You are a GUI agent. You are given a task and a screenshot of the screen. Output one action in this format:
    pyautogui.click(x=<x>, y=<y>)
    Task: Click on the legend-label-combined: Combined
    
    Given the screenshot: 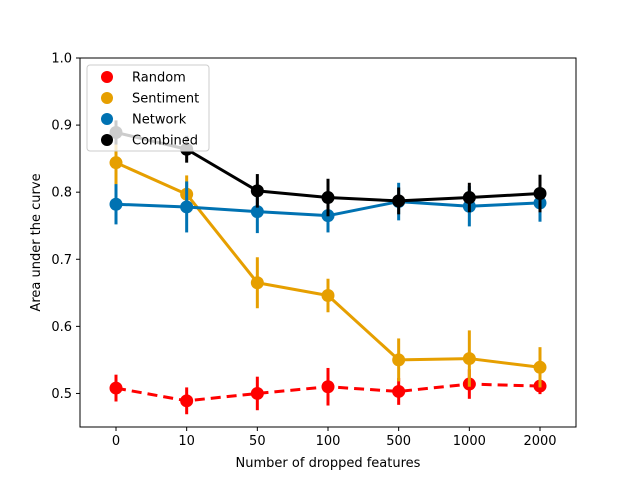 What is the action you would take?
    pyautogui.click(x=165, y=141)
    